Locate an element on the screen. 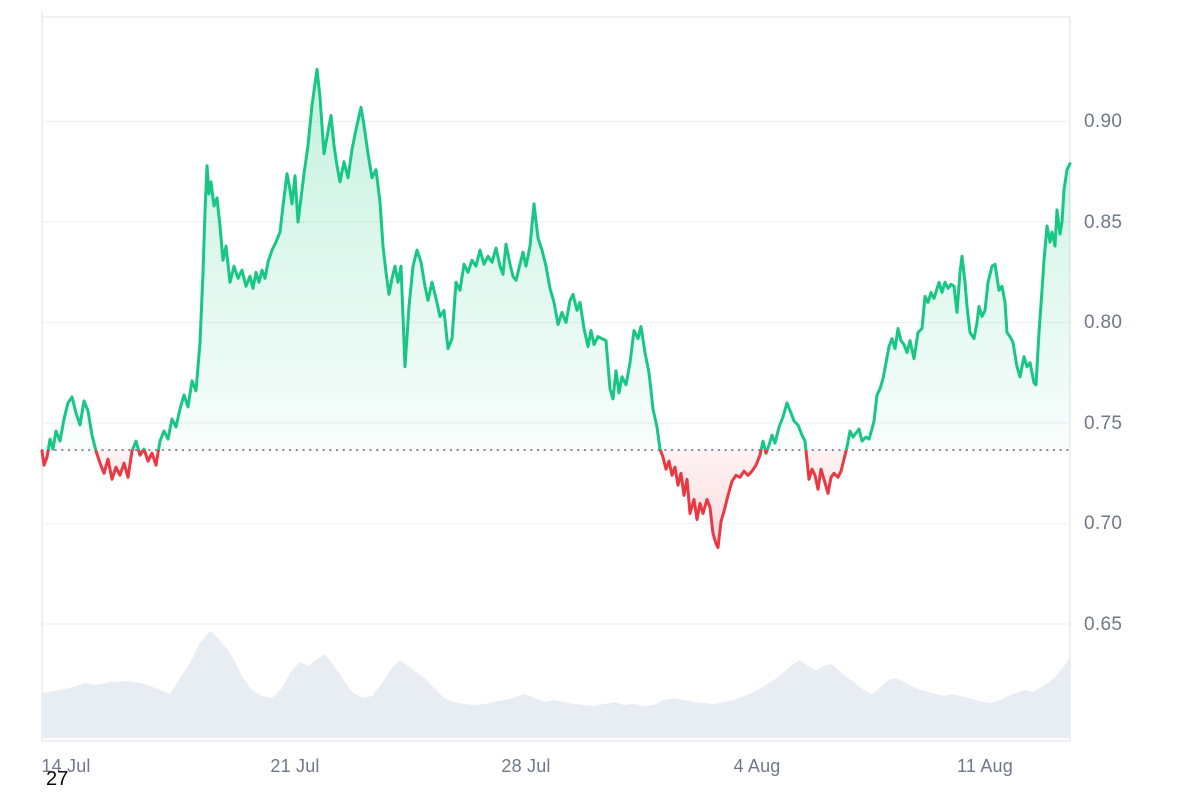 The height and width of the screenshot is (800, 1200). y-axis-label: 0.70 is located at coordinates (1103, 523).